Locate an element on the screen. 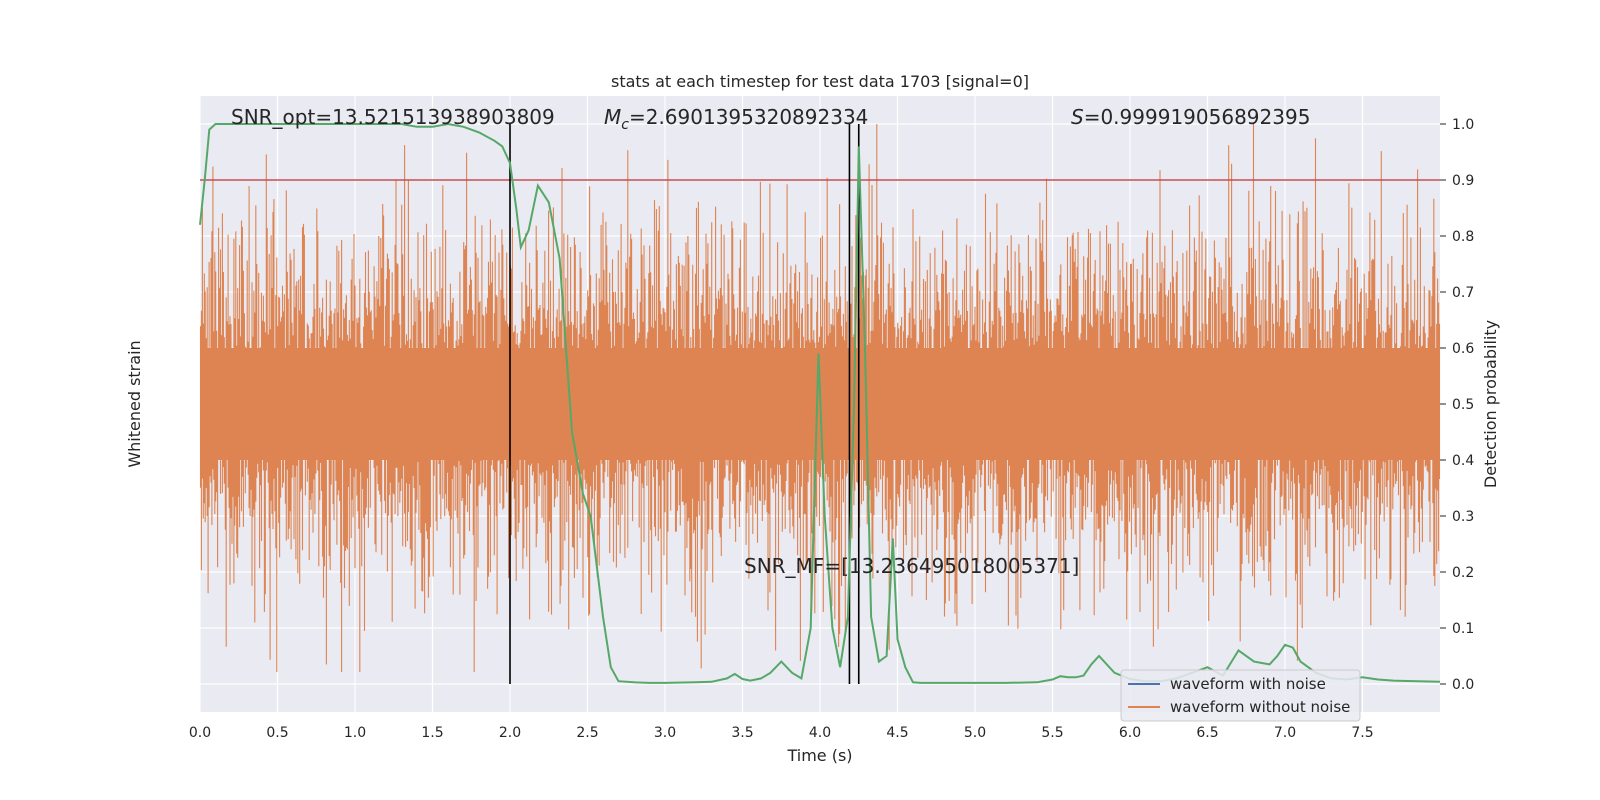 This screenshot has width=1600, height=800. x-tick-label: 4.0 is located at coordinates (820, 733).